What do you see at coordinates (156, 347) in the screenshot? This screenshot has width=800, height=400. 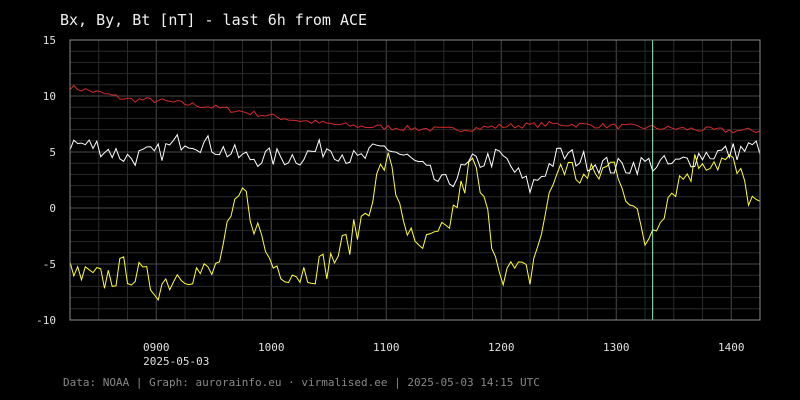 I see `x-tick-label: 0900` at bounding box center [156, 347].